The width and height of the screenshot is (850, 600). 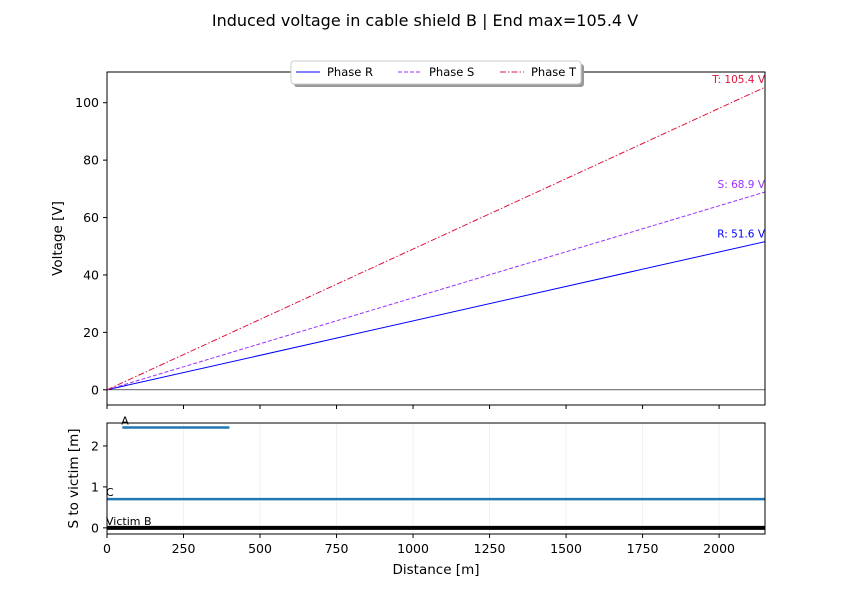 I want to click on y-tick-label: 60, so click(x=91, y=217).